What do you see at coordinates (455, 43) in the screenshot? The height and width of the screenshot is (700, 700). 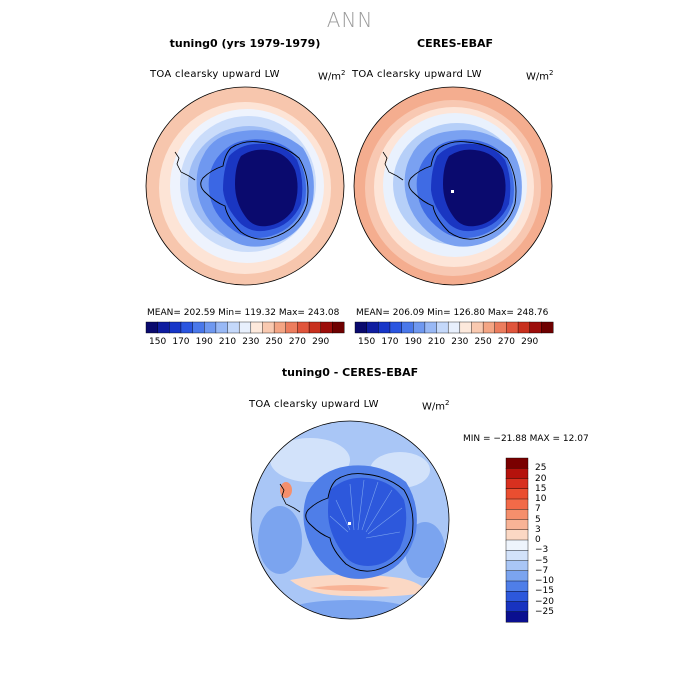 I see `panel-2-title: CERES-EBAF` at bounding box center [455, 43].